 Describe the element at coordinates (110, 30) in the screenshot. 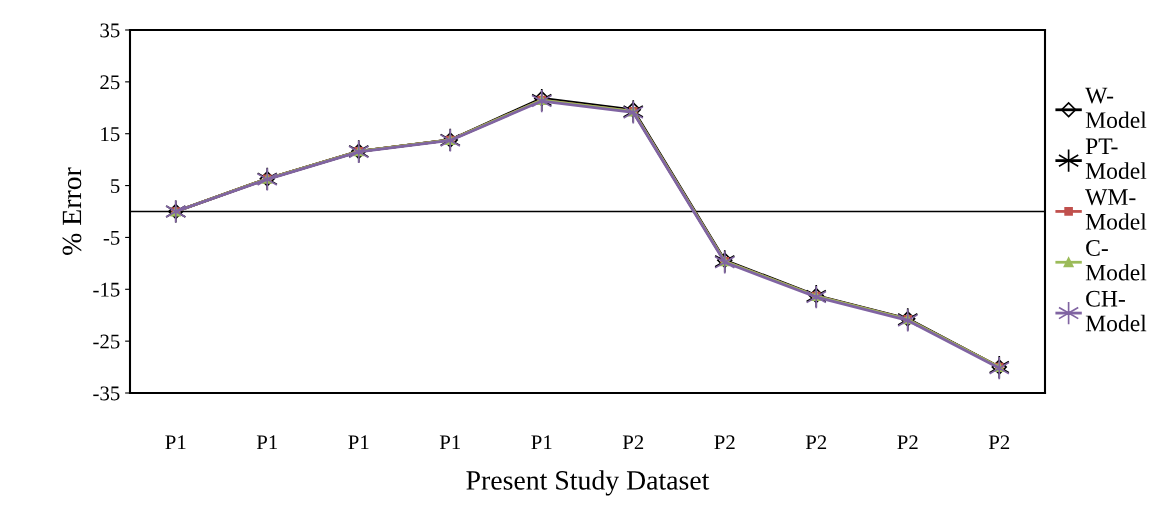

I see `y-tick-label: 35` at that location.